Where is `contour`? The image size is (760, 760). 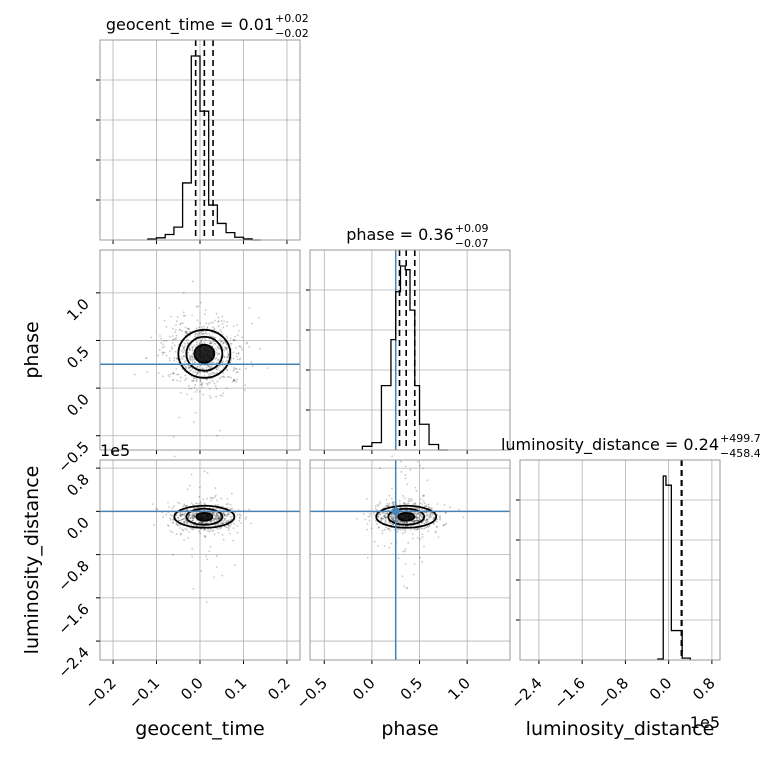
contour is located at coordinates (204, 353).